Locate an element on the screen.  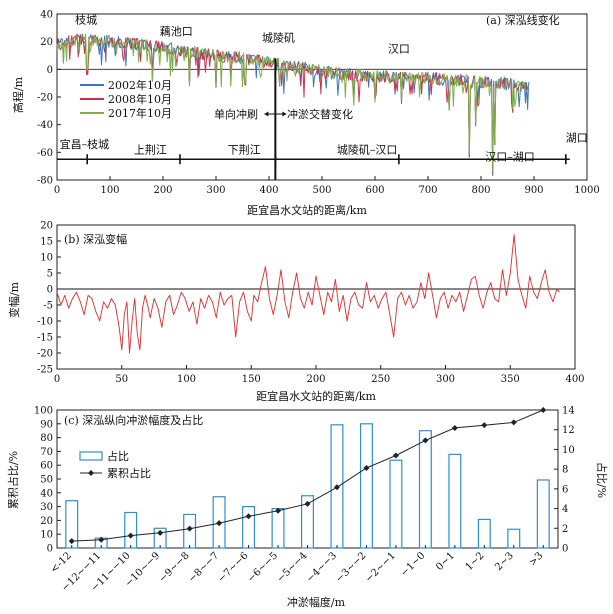
panel-a-y-tick-label: -80 is located at coordinates (45, 181).